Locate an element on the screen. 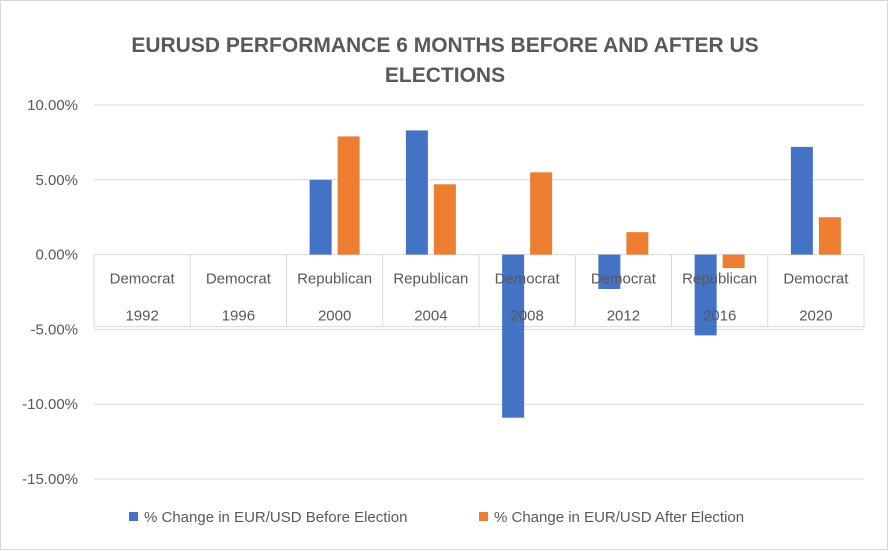  category-year-label: 2000 is located at coordinates (334, 316).